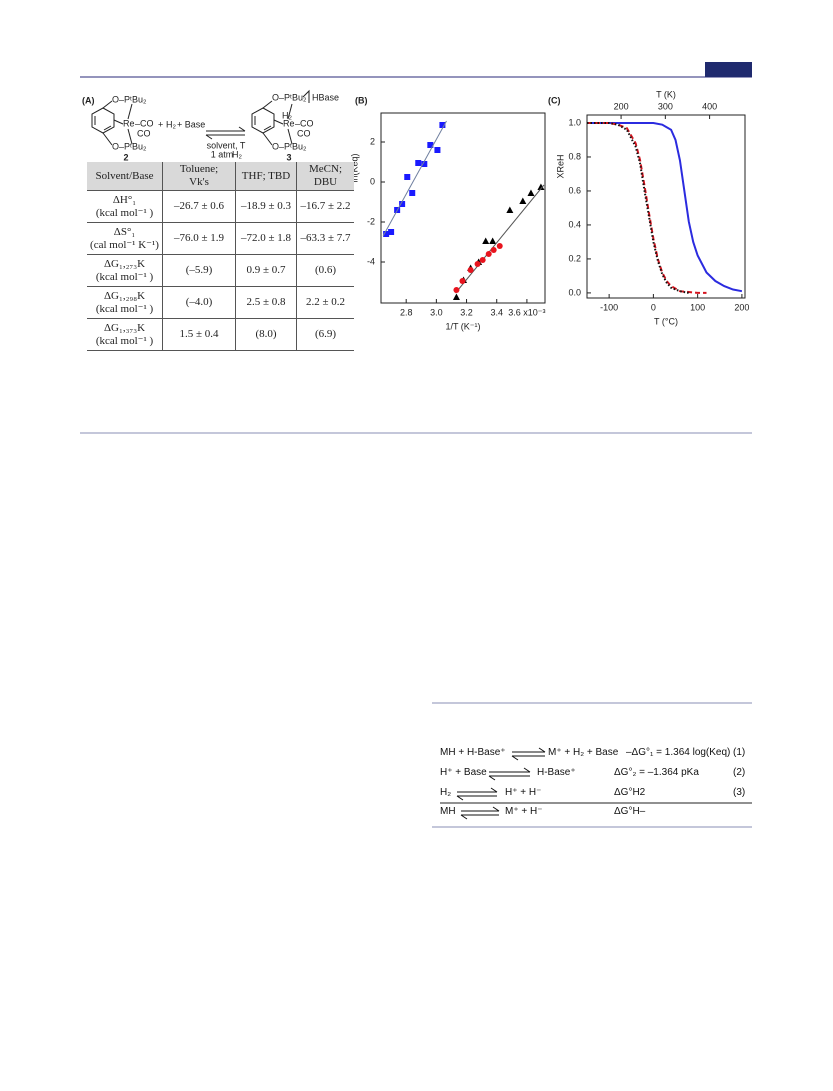 This screenshot has height=1091, width=833. I want to click on table-cell: 1.5 ± 0.4, so click(199, 334).